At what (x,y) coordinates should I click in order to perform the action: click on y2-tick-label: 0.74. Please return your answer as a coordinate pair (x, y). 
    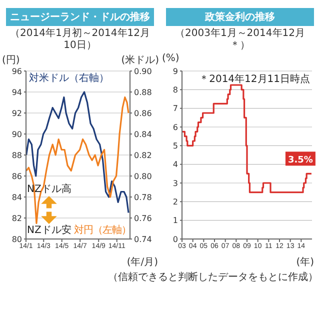
    Looking at the image, I should click on (143, 239).